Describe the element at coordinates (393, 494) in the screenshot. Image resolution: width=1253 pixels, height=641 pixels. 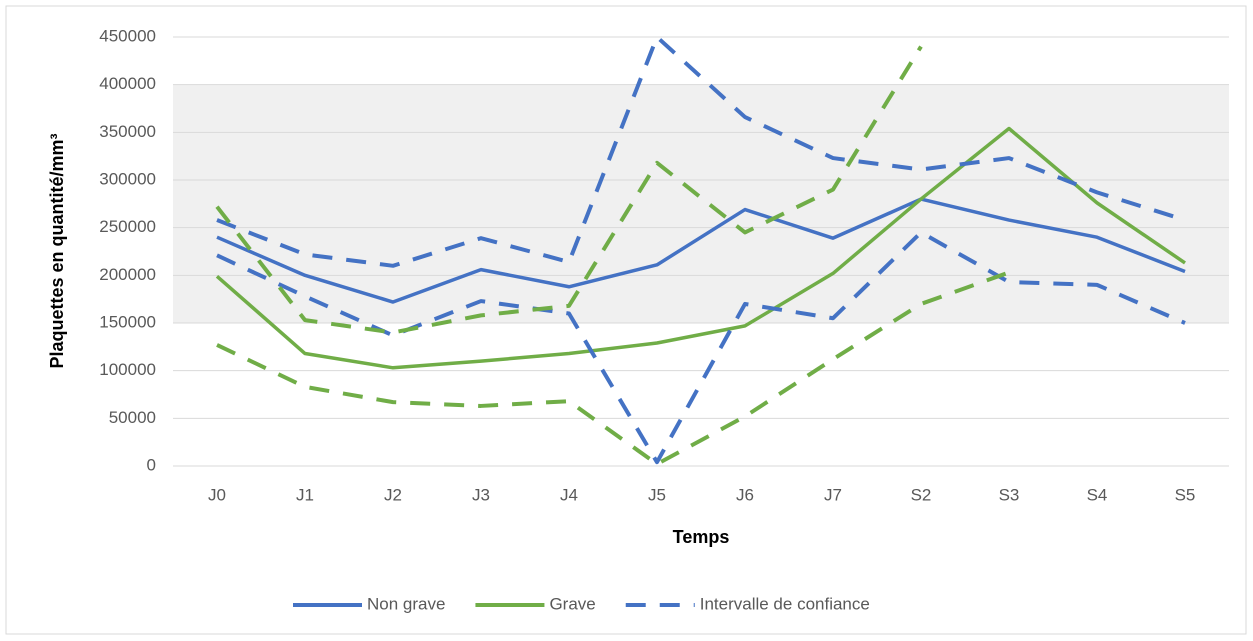
I see `x-tick-label: J2` at that location.